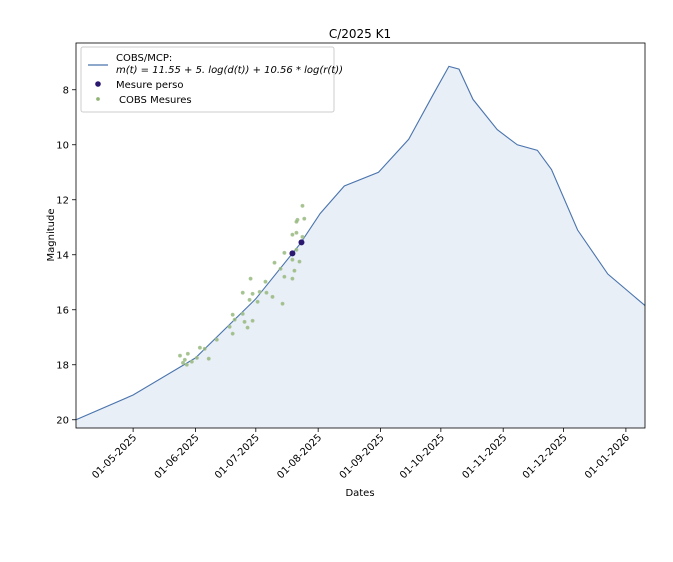 Image resolution: width=673 pixels, height=562 pixels. I want to click on legend-cobs-swatch, so click(98, 99).